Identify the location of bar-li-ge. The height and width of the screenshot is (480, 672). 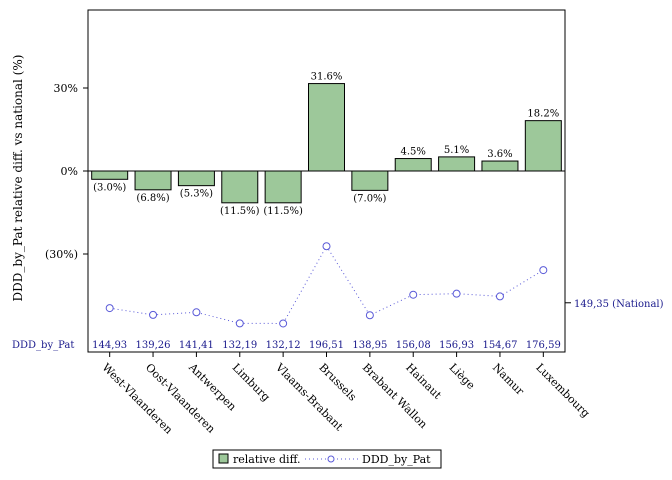
(457, 164).